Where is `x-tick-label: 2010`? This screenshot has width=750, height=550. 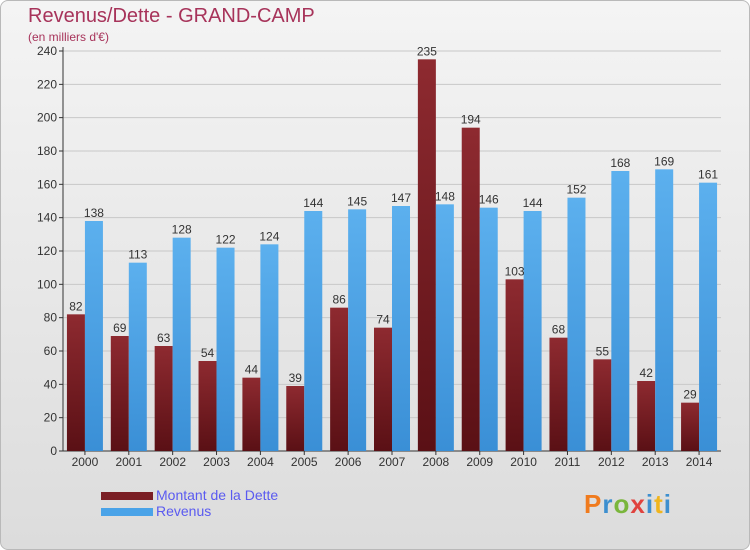 x-tick-label: 2010 is located at coordinates (523, 462).